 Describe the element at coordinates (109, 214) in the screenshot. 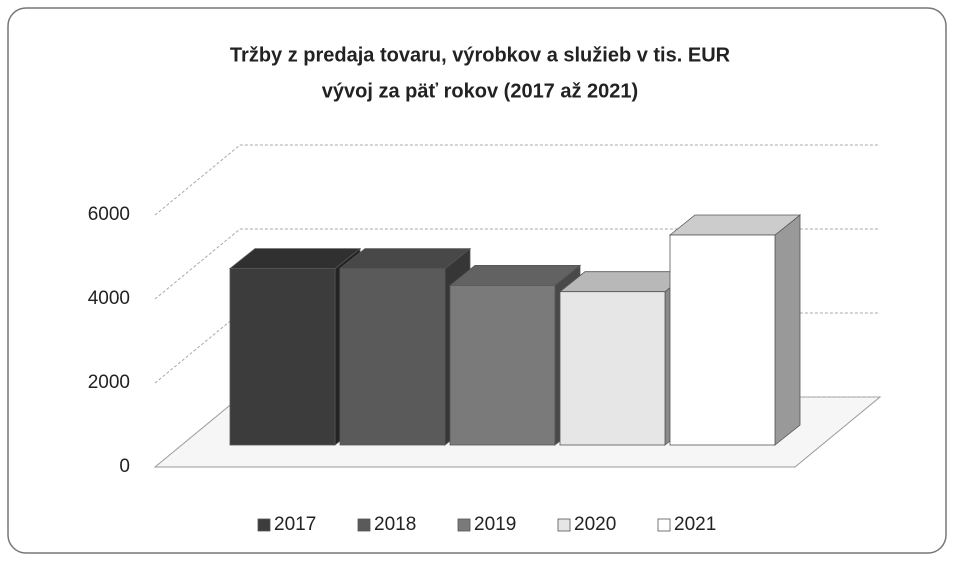

I see `y-tick-label: 6000` at that location.